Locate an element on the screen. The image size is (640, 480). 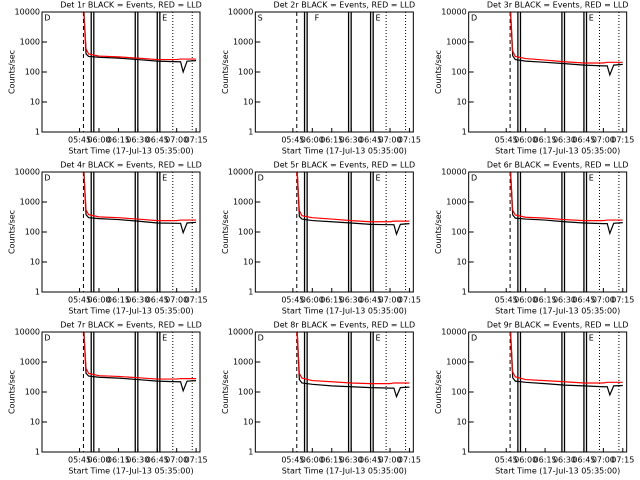
chart-title: Det 3r BLACK = Events, RED = LLD is located at coordinates (558, 5).